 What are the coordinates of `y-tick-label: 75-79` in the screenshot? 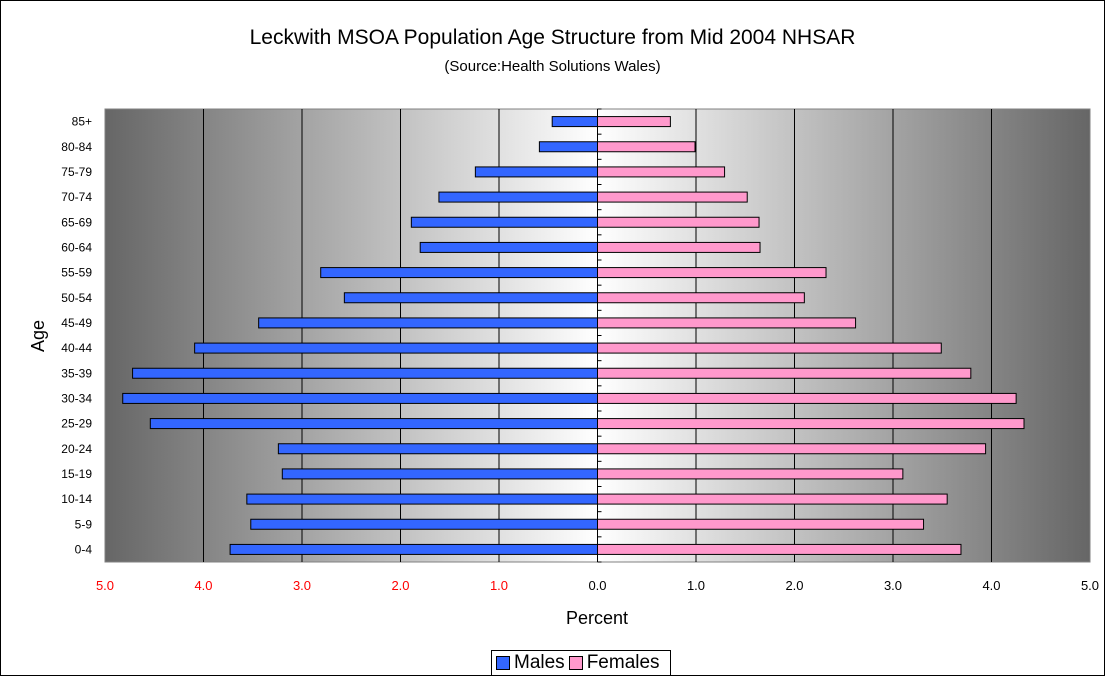 It's located at (76, 172).